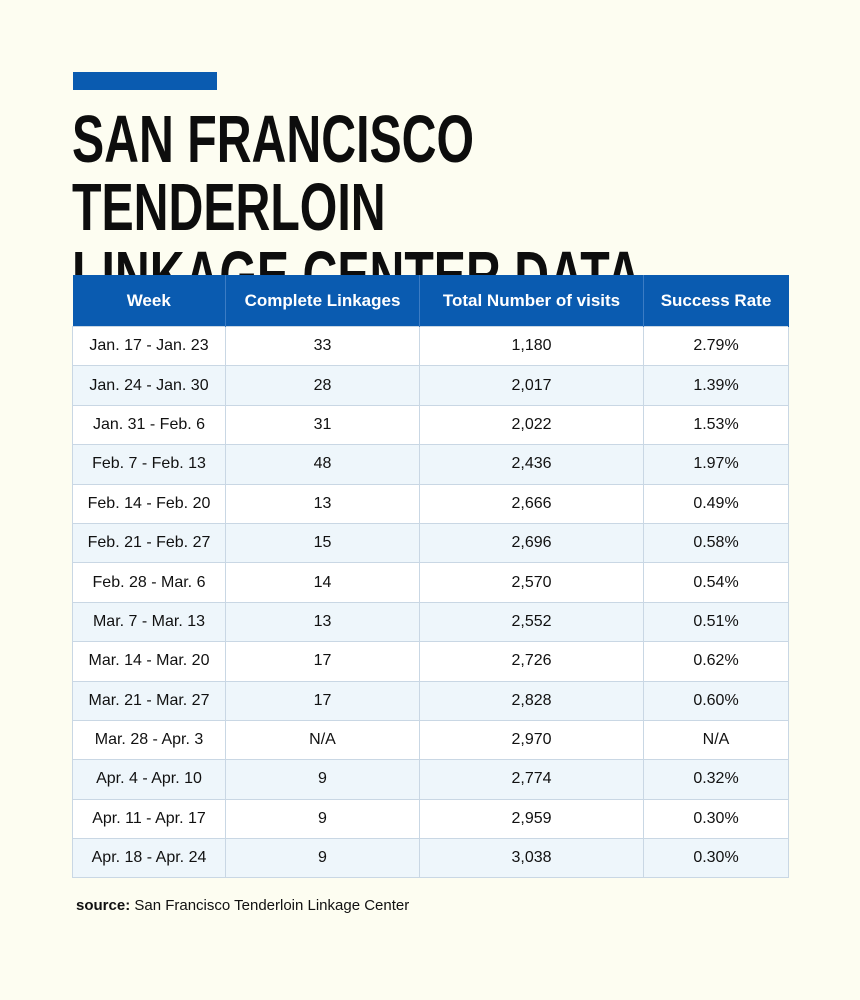  I want to click on source-text: San Francisco Tenderloin Linkage Center, so click(272, 905).